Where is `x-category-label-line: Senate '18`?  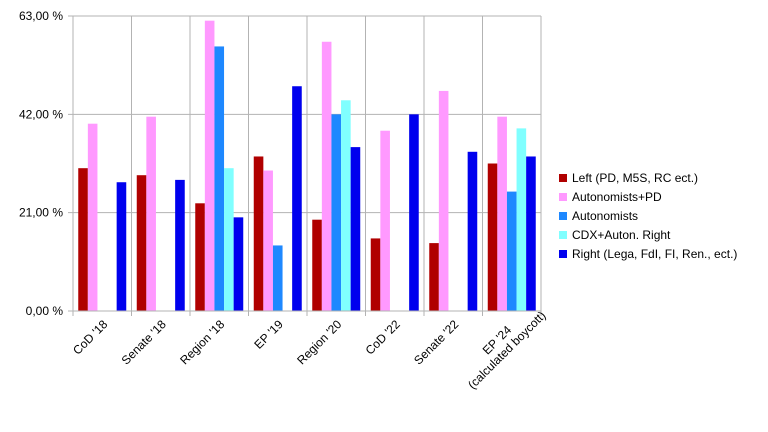 x-category-label-line: Senate '18 is located at coordinates (144, 342).